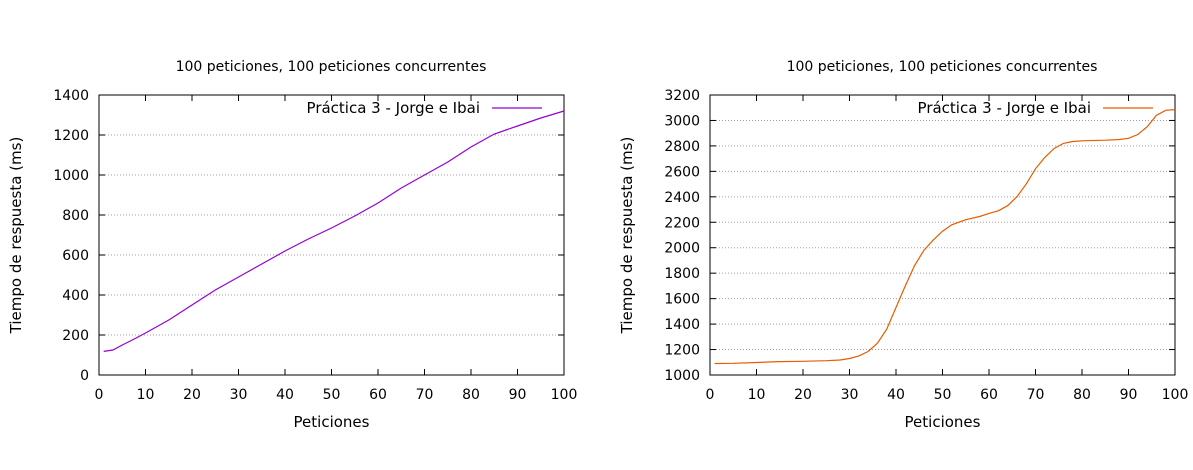 This screenshot has height=470, width=1193. What do you see at coordinates (682, 121) in the screenshot?
I see `y-tick-label: 3000` at bounding box center [682, 121].